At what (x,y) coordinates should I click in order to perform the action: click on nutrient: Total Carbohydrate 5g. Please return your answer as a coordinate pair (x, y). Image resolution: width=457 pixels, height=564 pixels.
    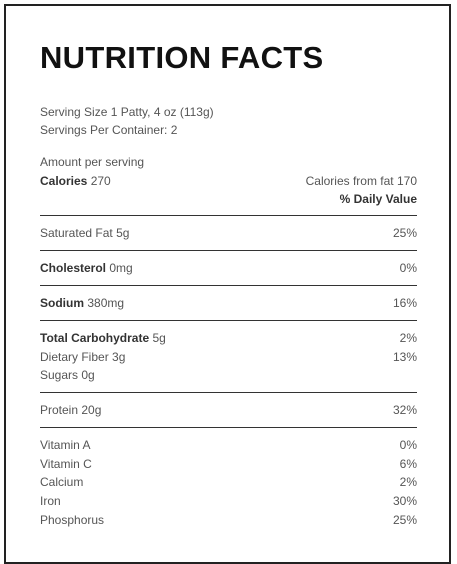
    Looking at the image, I should click on (103, 338).